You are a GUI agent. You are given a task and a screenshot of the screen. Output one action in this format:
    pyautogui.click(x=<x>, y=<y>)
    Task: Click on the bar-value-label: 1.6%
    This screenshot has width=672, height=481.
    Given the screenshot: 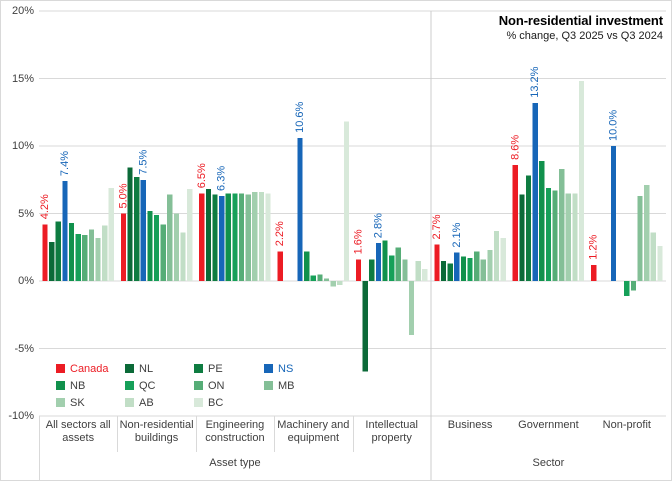 What is the action you would take?
    pyautogui.click(x=359, y=241)
    